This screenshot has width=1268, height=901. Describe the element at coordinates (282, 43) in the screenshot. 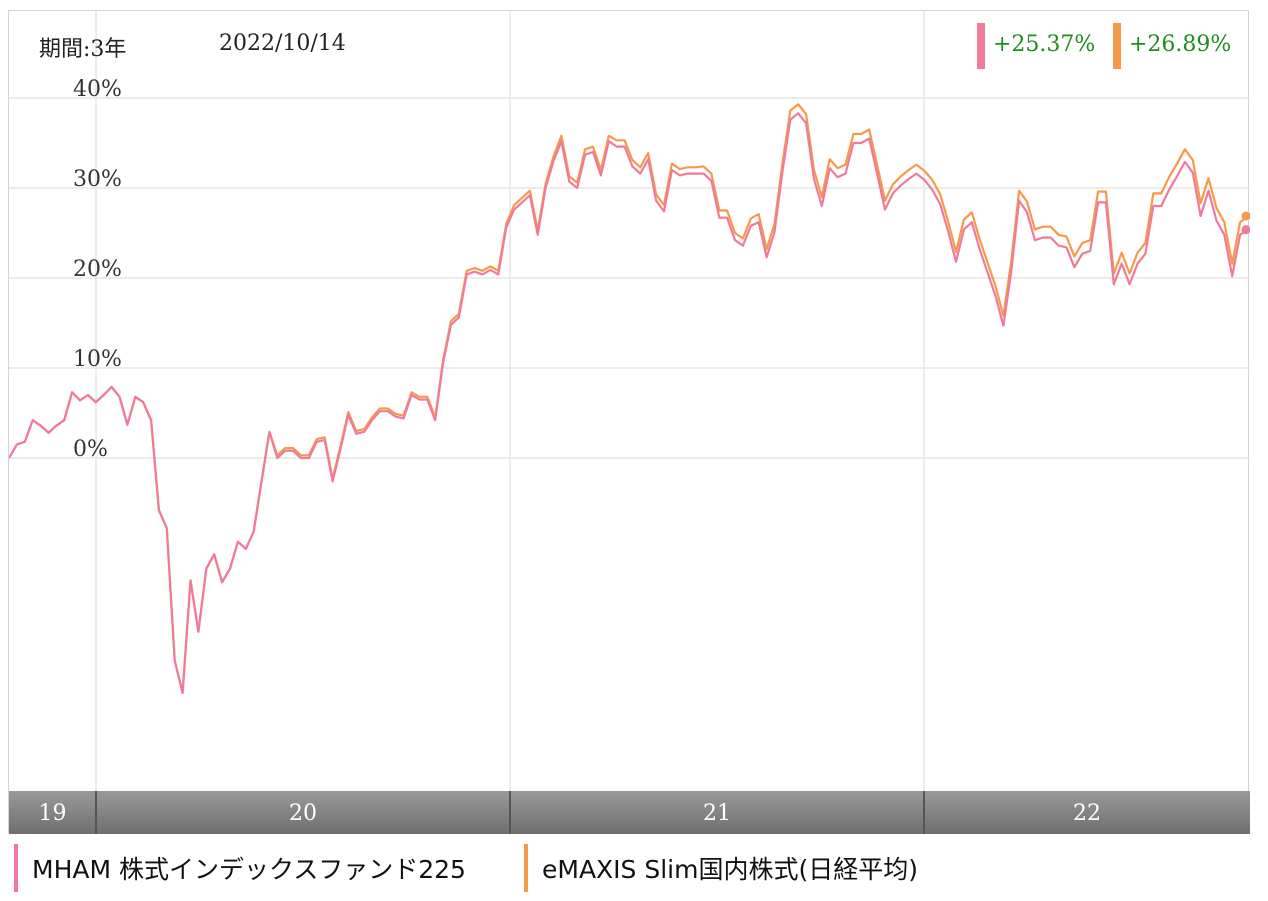

I see `date-label: 2022/10/14` at that location.